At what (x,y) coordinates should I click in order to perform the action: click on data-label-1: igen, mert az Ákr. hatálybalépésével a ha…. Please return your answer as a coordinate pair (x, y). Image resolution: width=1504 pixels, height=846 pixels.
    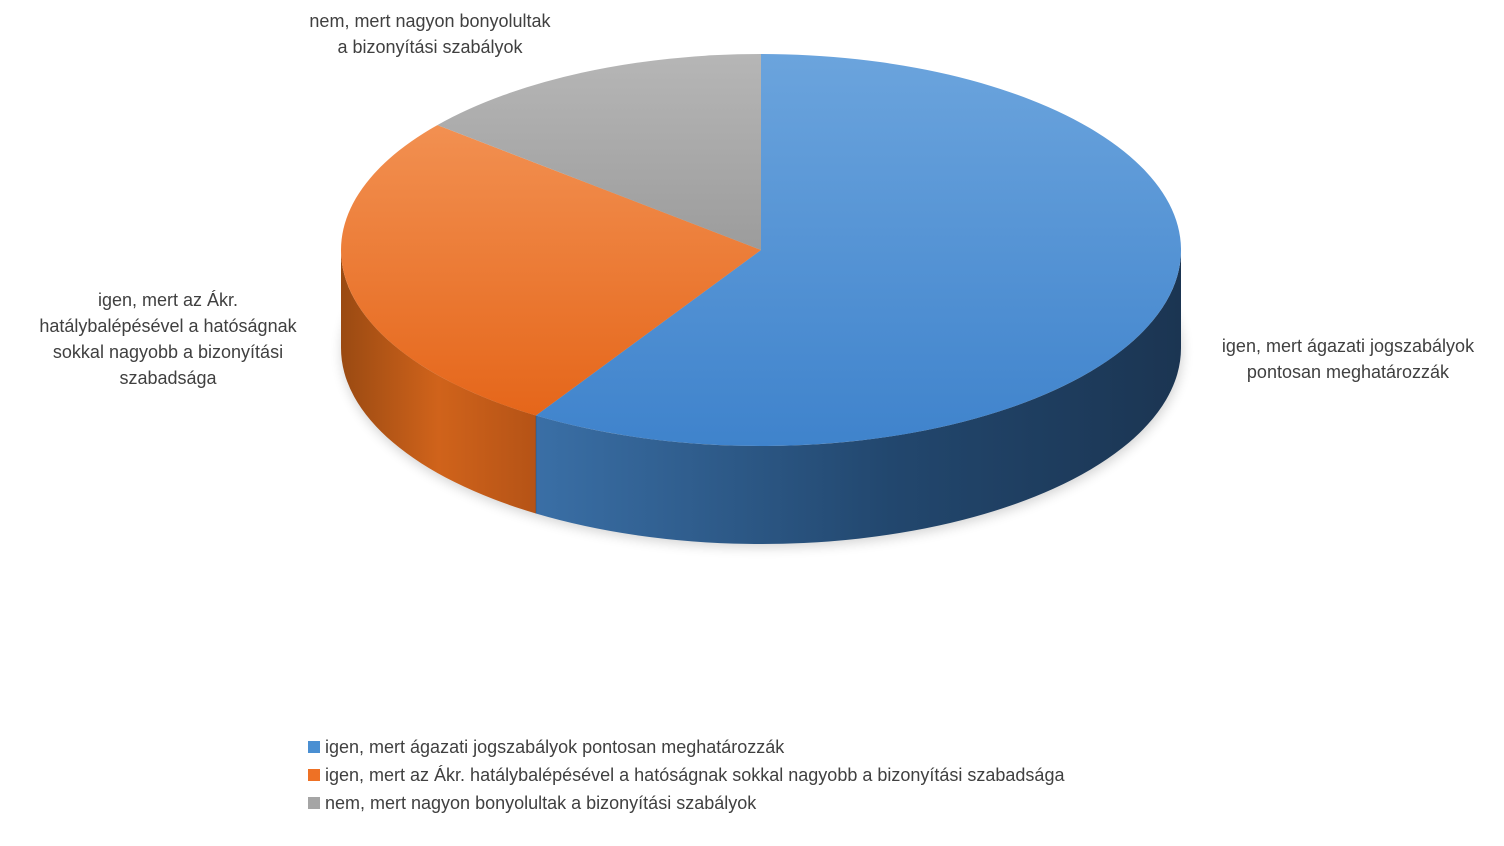
    Looking at the image, I should click on (168, 339).